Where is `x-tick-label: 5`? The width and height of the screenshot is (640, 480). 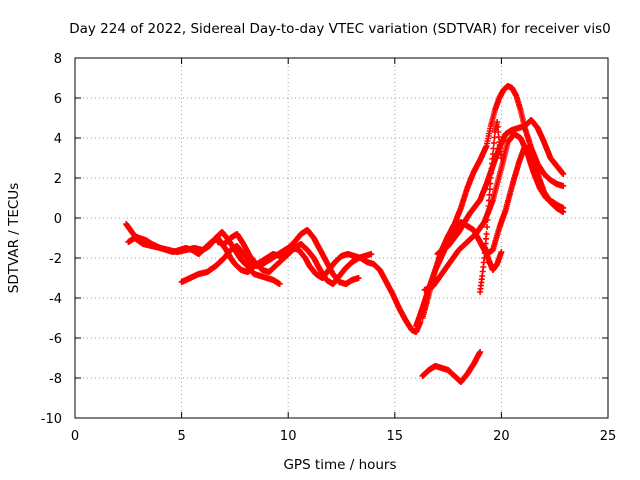
x-tick-label: 5 is located at coordinates (181, 436).